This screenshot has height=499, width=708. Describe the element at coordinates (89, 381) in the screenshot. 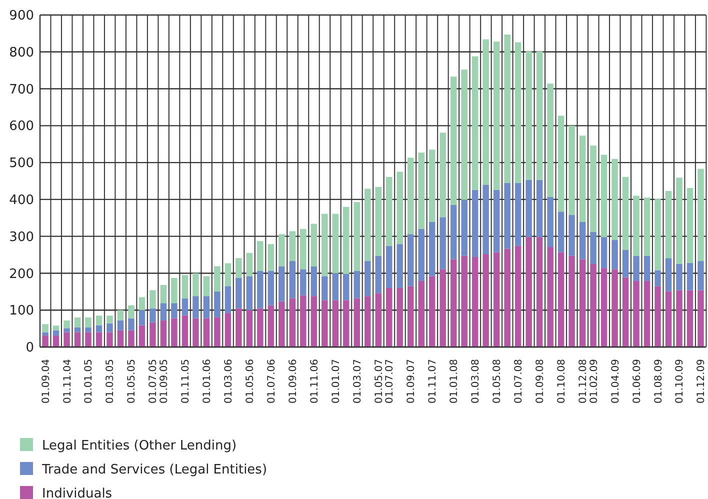

I see `x-tick-label: 01.01.05` at that location.